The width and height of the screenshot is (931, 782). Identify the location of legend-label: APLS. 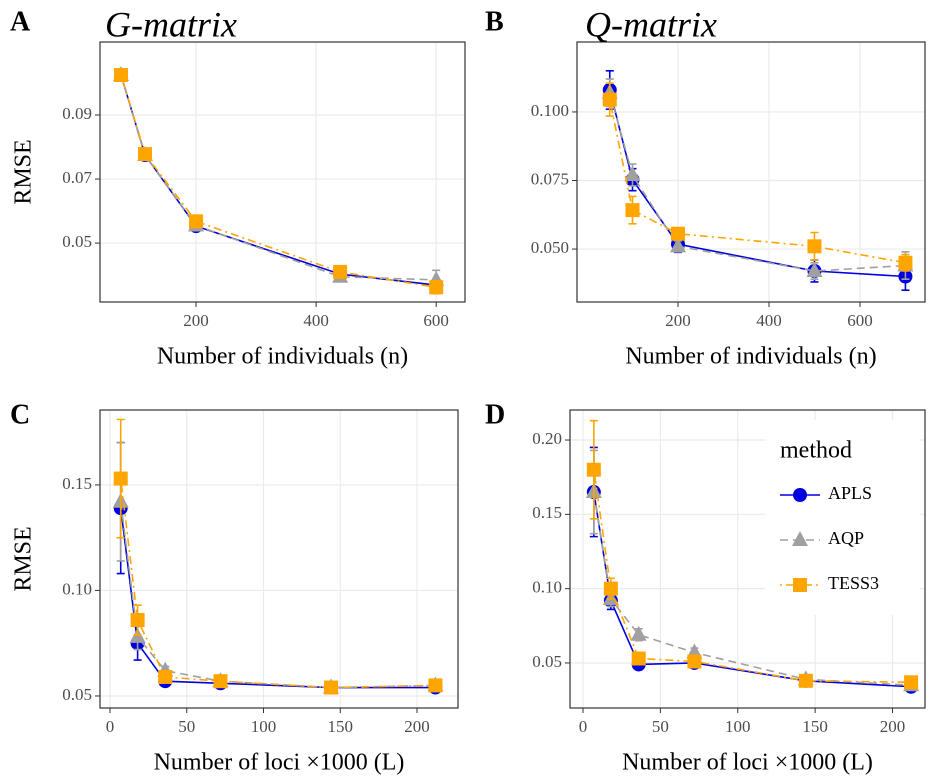
(850, 493).